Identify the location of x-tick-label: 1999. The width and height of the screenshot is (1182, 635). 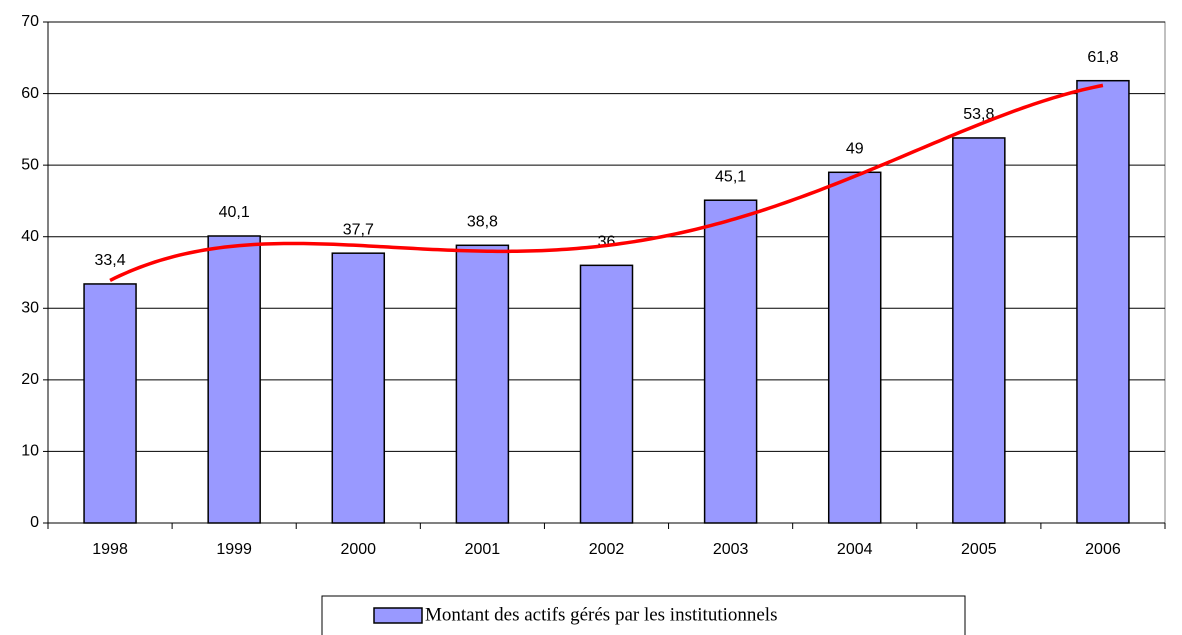
(234, 549).